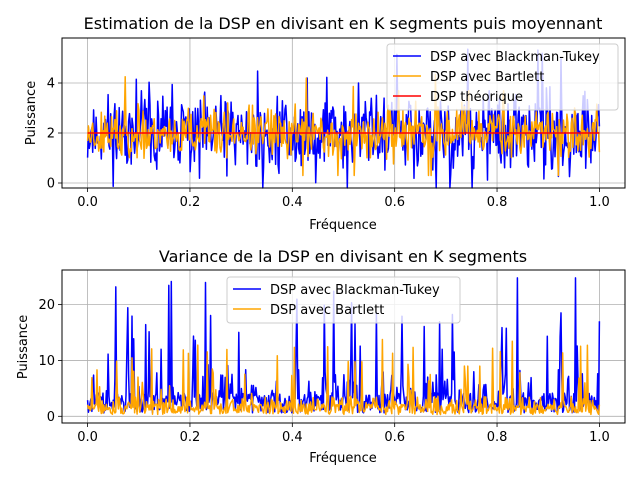 Image resolution: width=640 pixels, height=480 pixels. Describe the element at coordinates (342, 225) in the screenshot. I see `chart-top-xlabel: Fréquence` at that location.